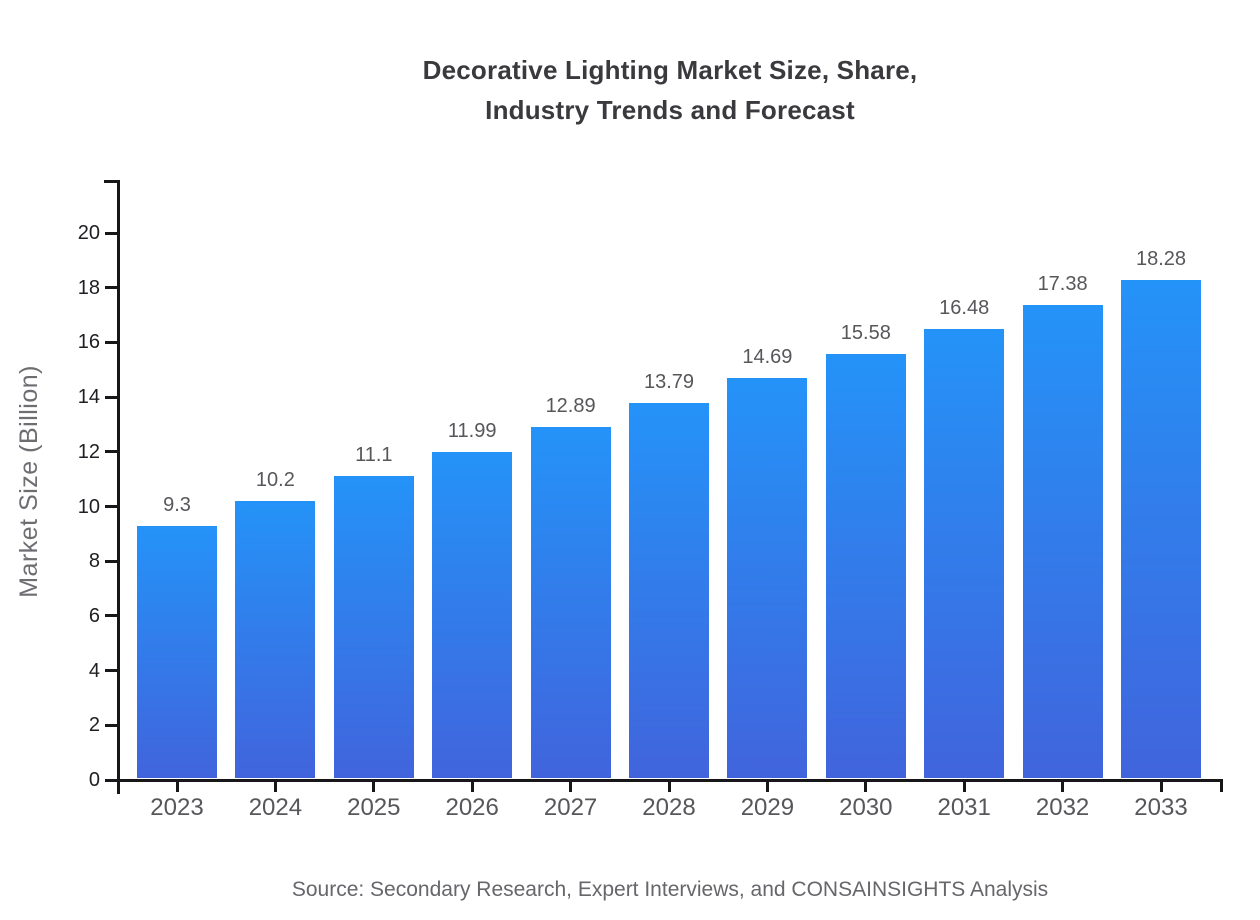 This screenshot has width=1260, height=920. I want to click on bar-value-label: 12.89, so click(570, 406).